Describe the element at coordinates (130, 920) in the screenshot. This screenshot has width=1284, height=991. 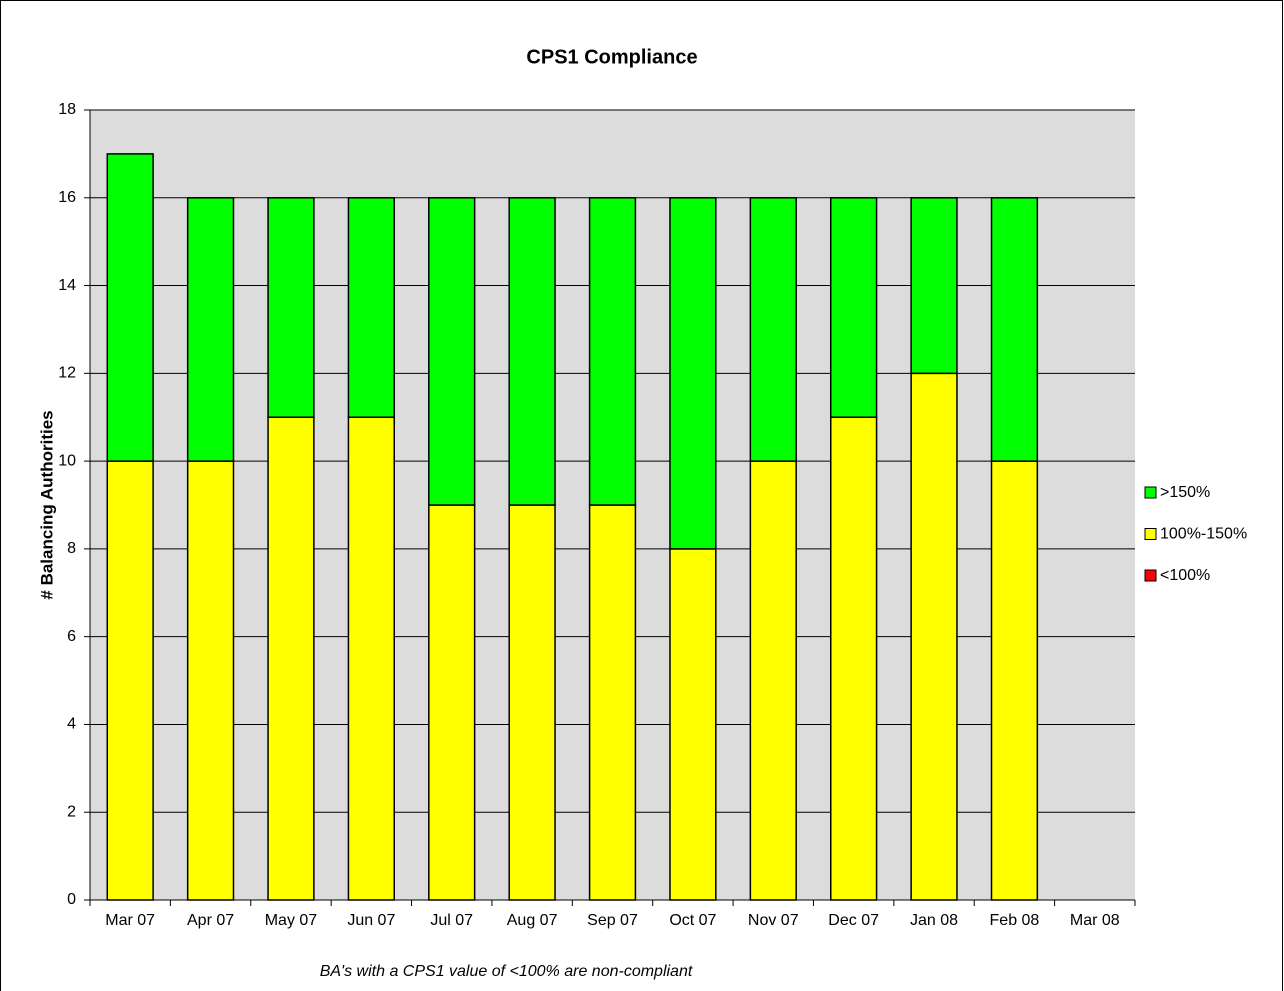
I see `x-tick-label: Mar 07` at that location.